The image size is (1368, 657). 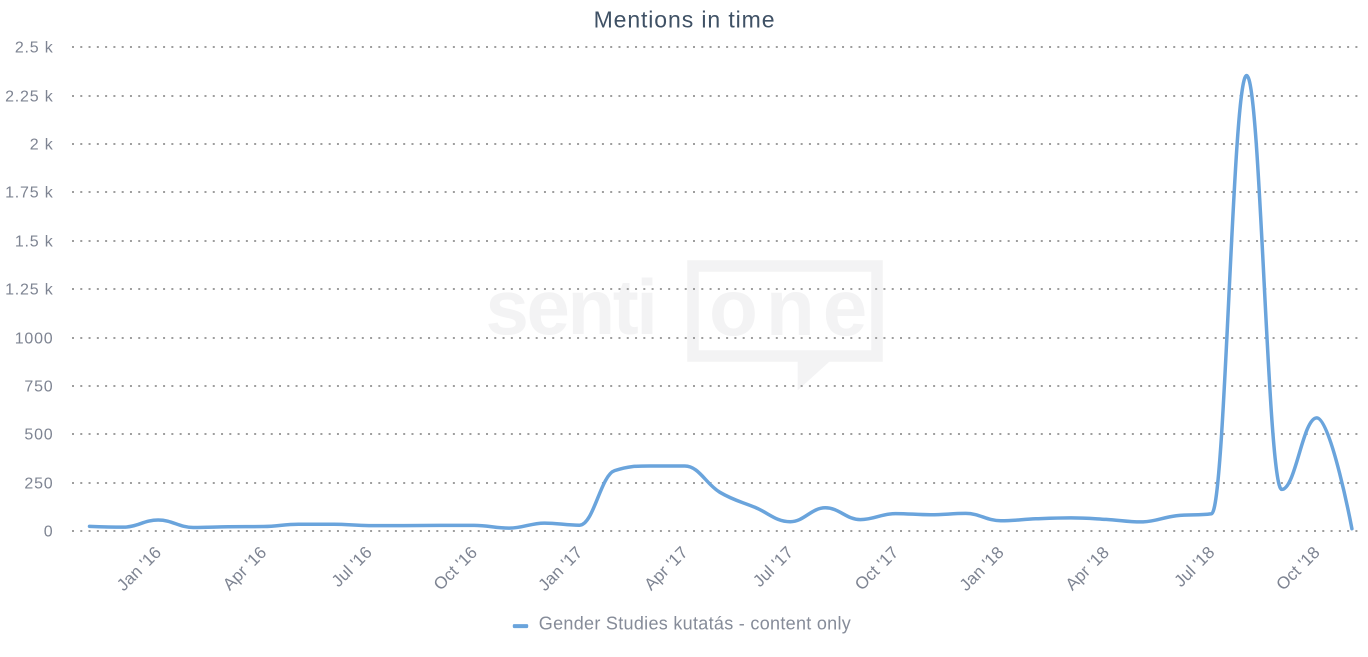 I want to click on svg-text: 1.5 k, so click(x=34, y=242).